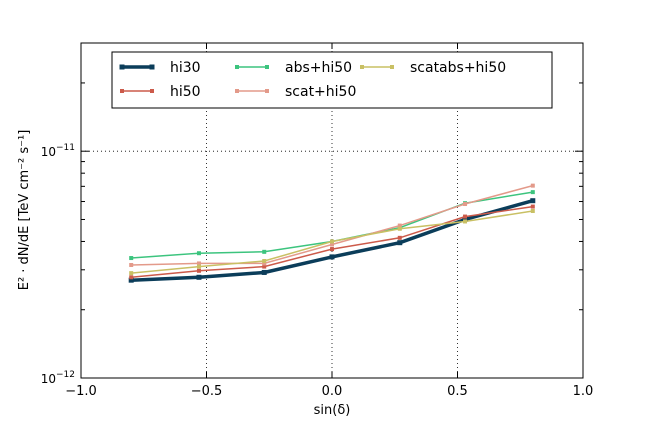  I want to click on y-tick-label: 10−11, so click(58, 151).